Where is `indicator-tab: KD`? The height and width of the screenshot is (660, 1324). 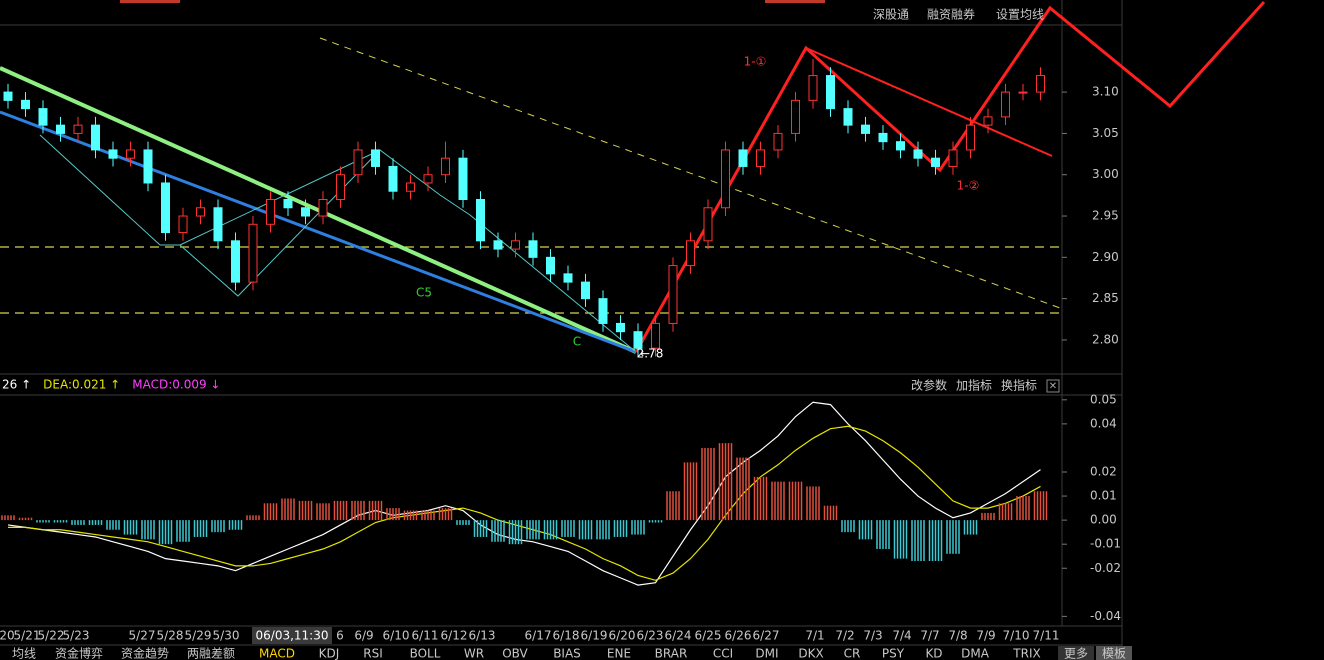
indicator-tab: KD is located at coordinates (933, 653).